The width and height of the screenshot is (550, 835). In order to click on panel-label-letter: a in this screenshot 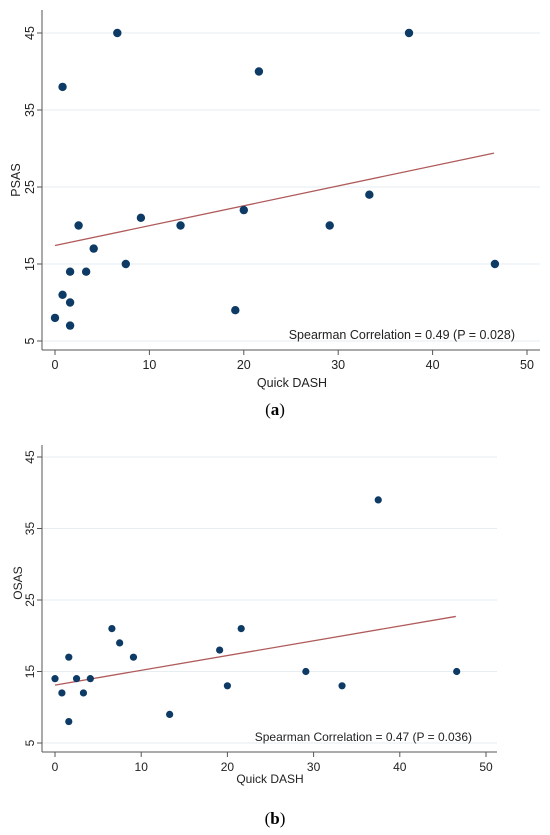, I will do `click(275, 409)`.